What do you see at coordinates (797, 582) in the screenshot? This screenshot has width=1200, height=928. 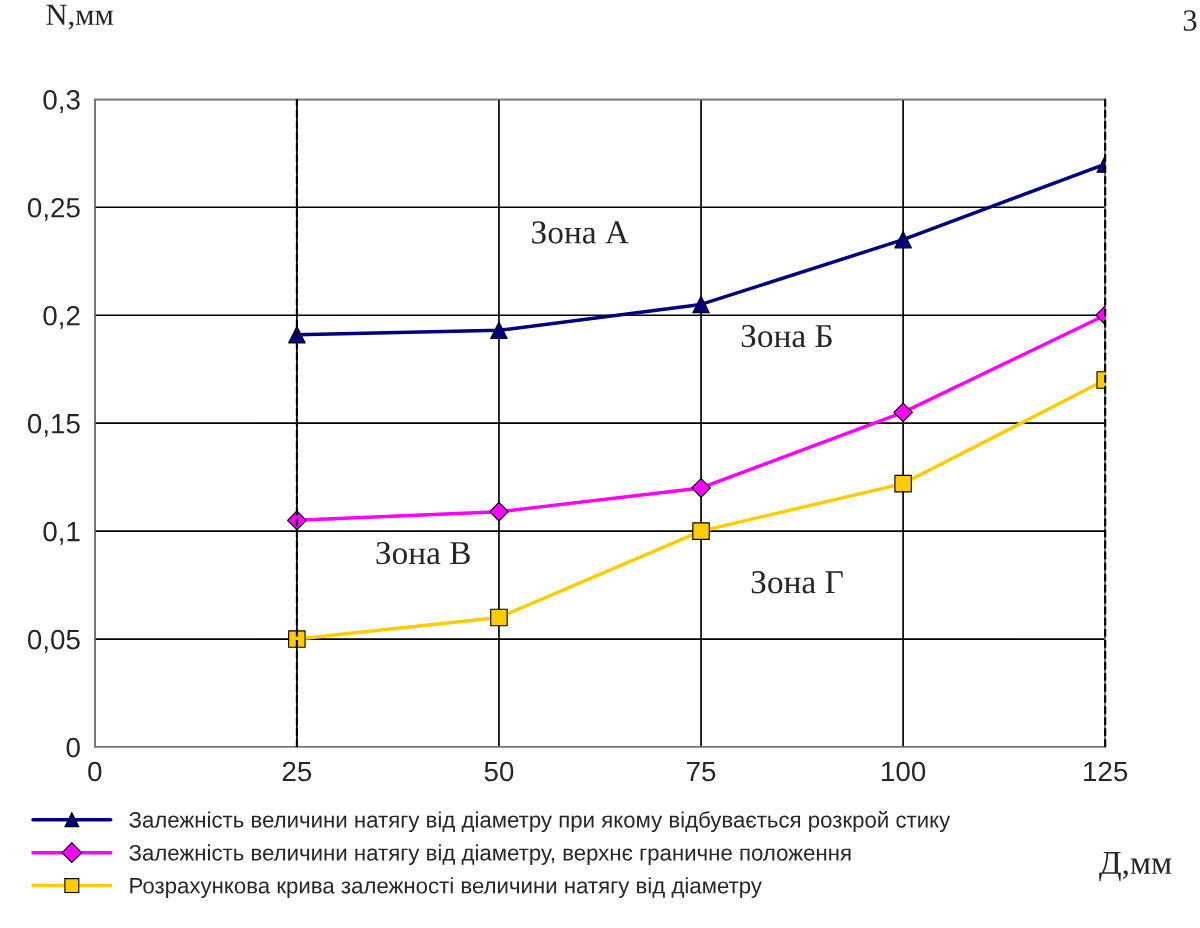 I see `annotation: Зона Г` at bounding box center [797, 582].